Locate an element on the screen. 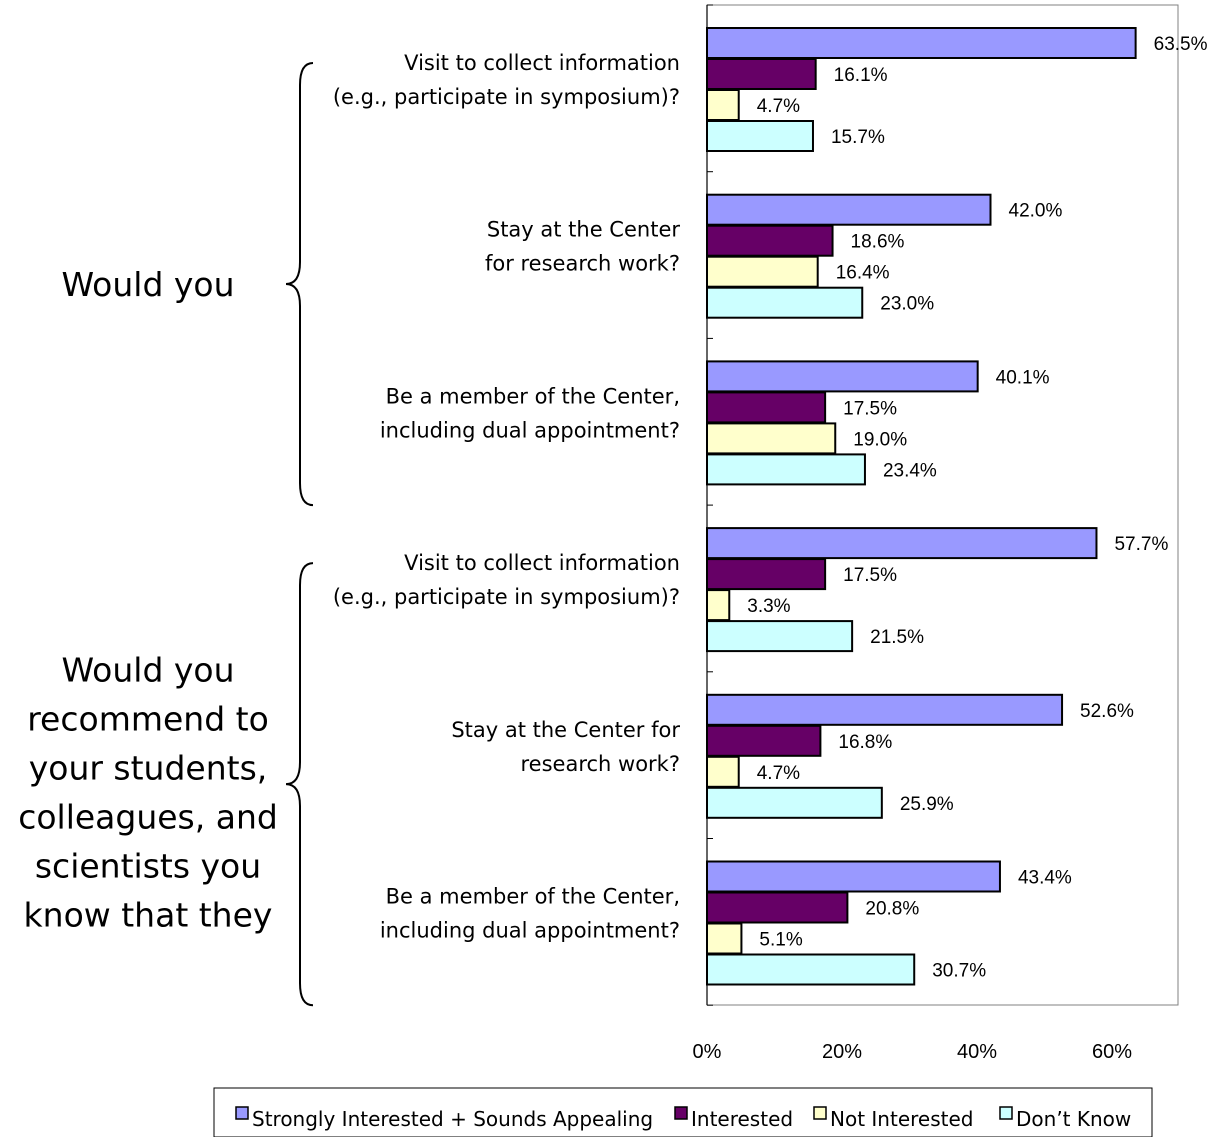 The height and width of the screenshot is (1137, 1229). category-label-6: Be a member of the Center, is located at coordinates (533, 897).